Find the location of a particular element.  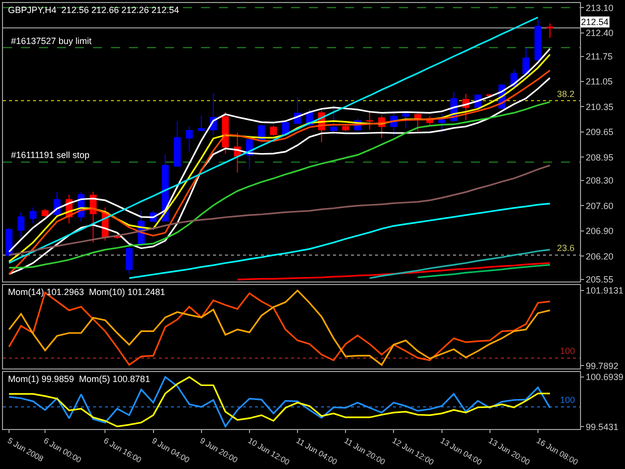

y-tick-label: 206.20 is located at coordinates (600, 256).